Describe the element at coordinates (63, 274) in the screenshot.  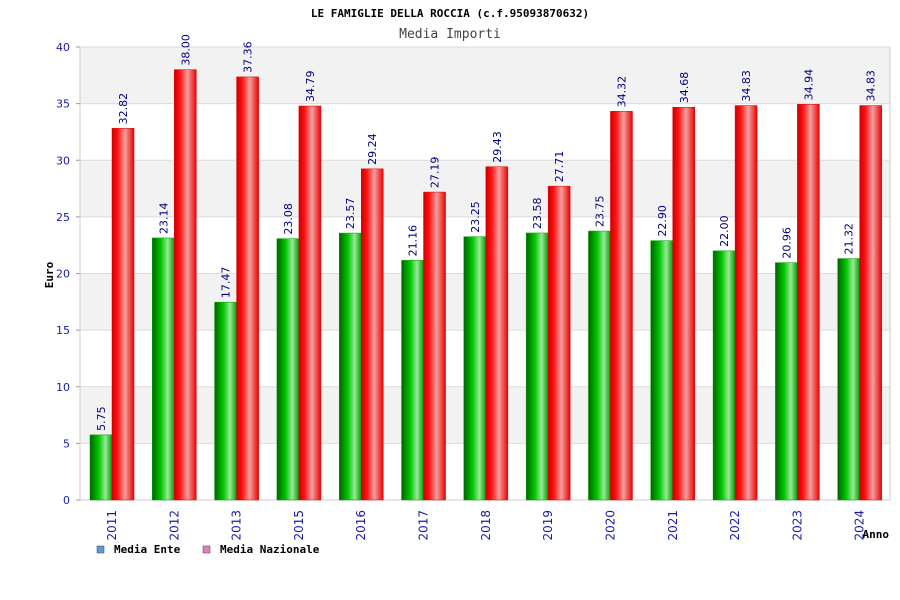
I see `y-tick-label: 20` at that location.